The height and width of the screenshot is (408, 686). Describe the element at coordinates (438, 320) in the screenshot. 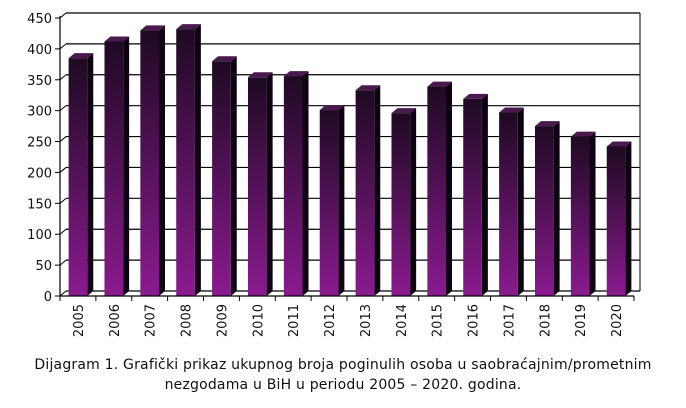

I see `x-tick-label: 2015` at that location.